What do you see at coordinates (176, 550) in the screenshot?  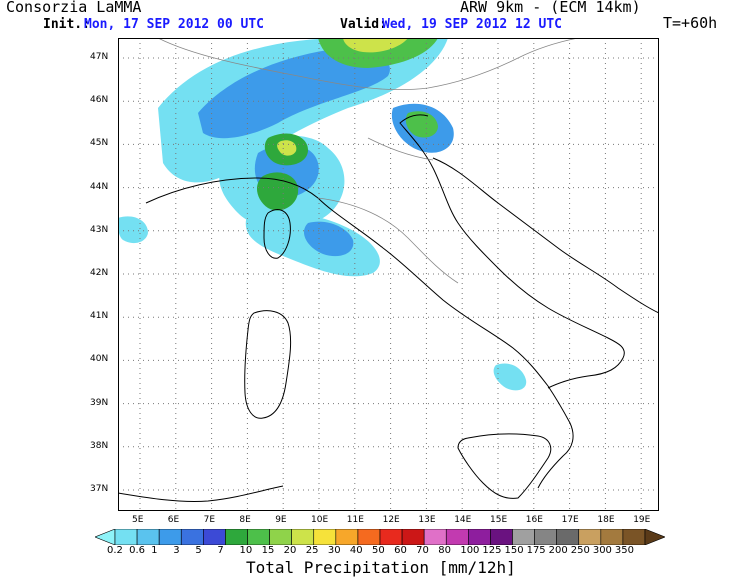 I see `colorbar-label: 3` at bounding box center [176, 550].